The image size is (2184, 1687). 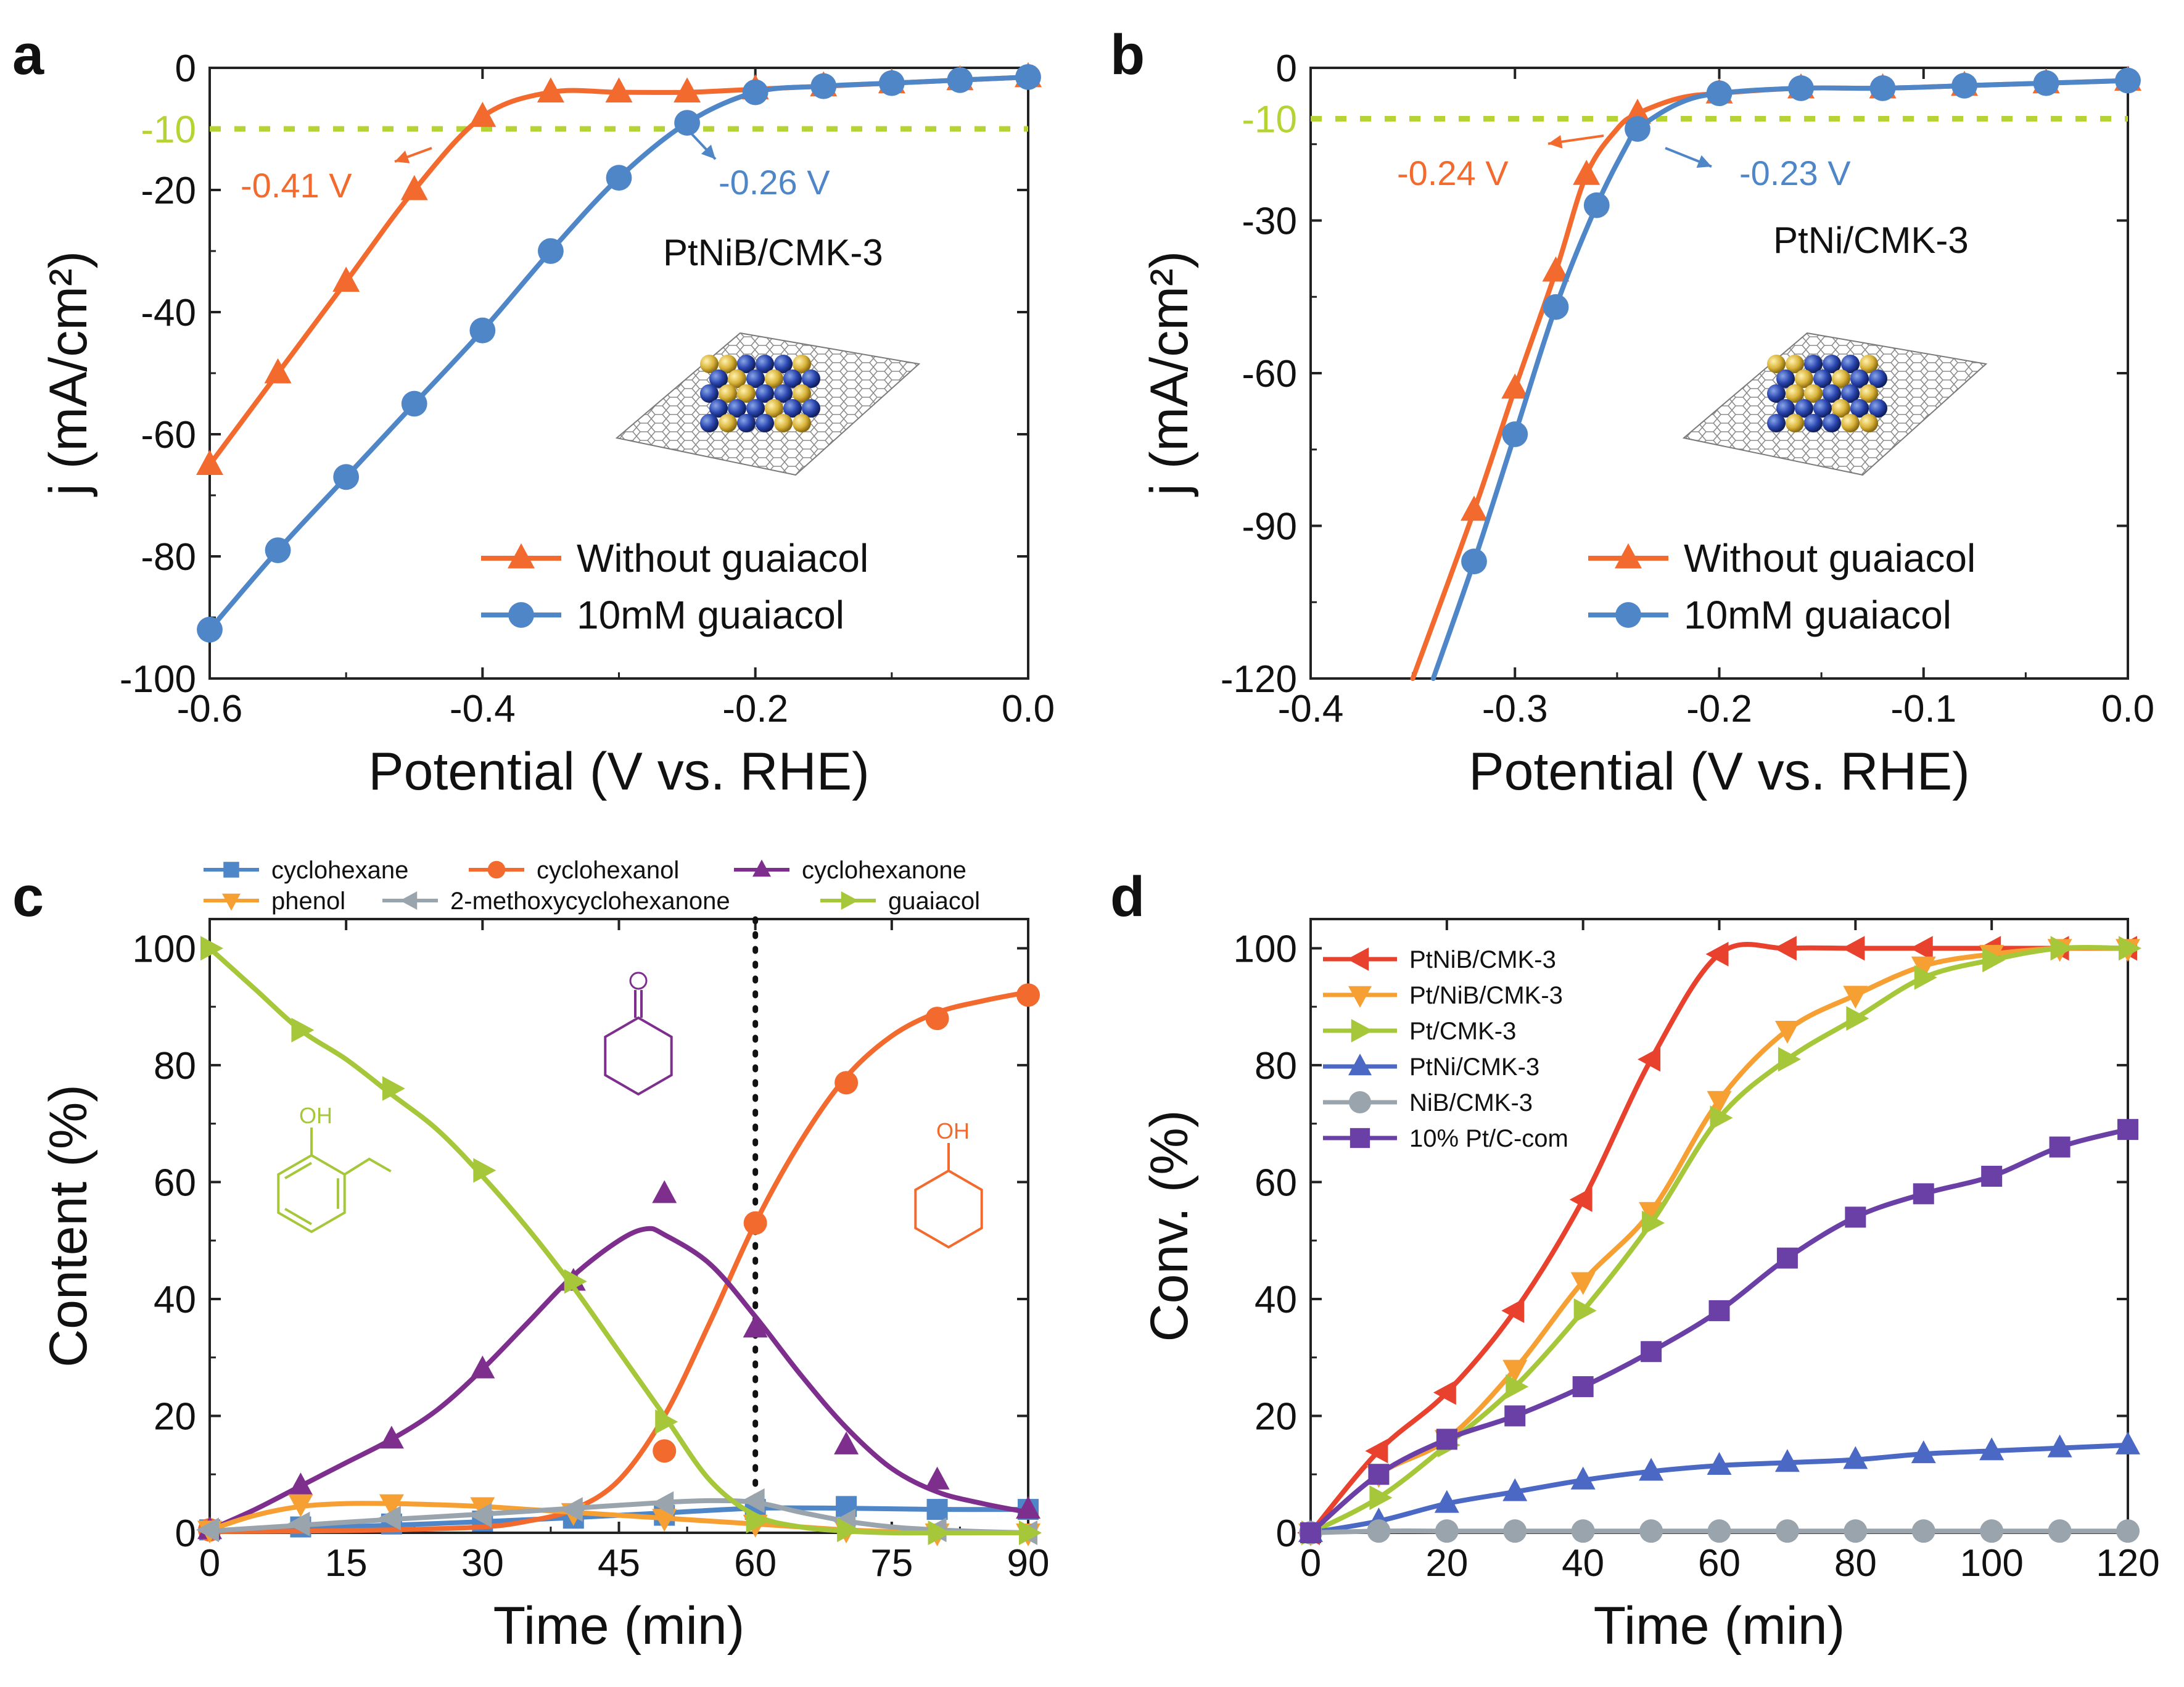 What do you see at coordinates (315, 1115) in the screenshot?
I see `atom-label: OH` at bounding box center [315, 1115].